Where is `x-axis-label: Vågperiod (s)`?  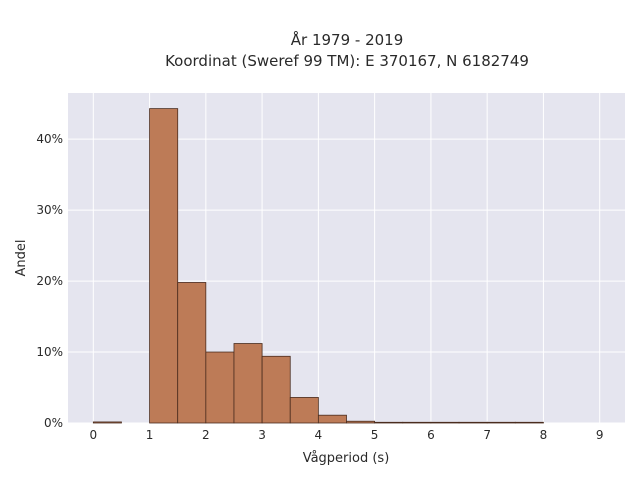
x-axis-label: Vågperiod (s) is located at coordinates (346, 458).